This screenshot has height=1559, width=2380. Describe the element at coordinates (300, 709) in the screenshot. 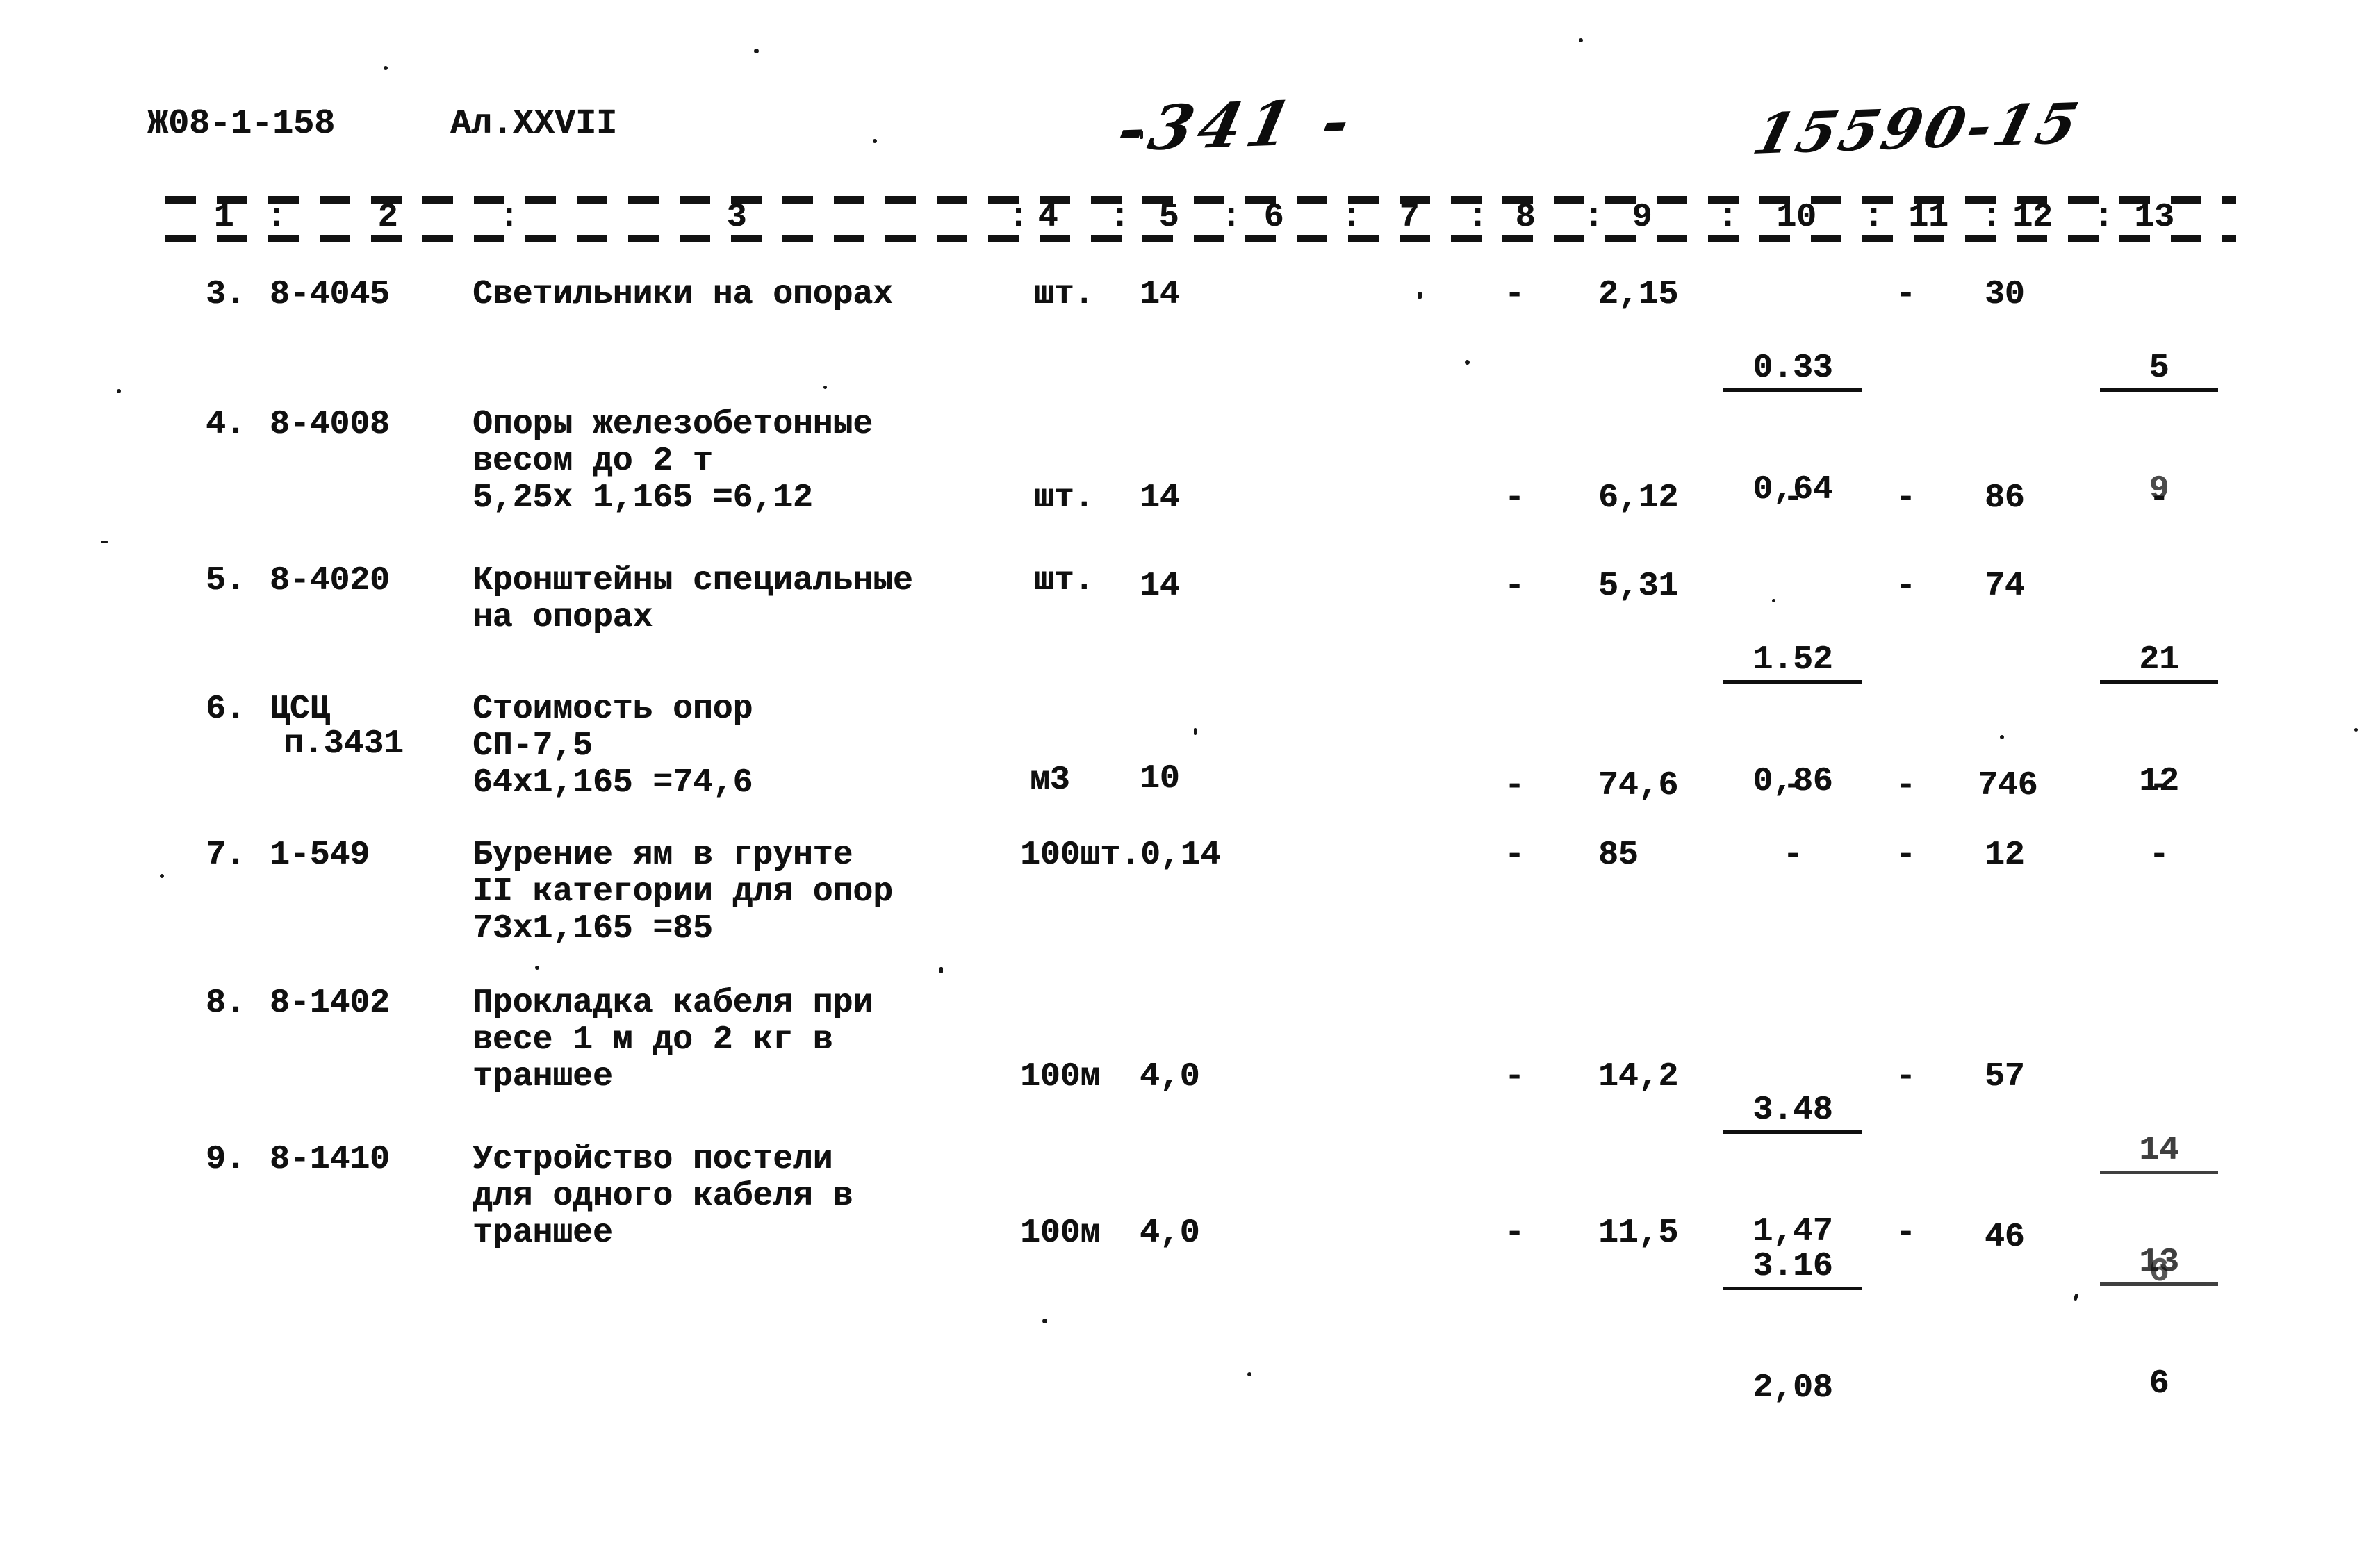

I see `row-code: ЦСЦ` at that location.